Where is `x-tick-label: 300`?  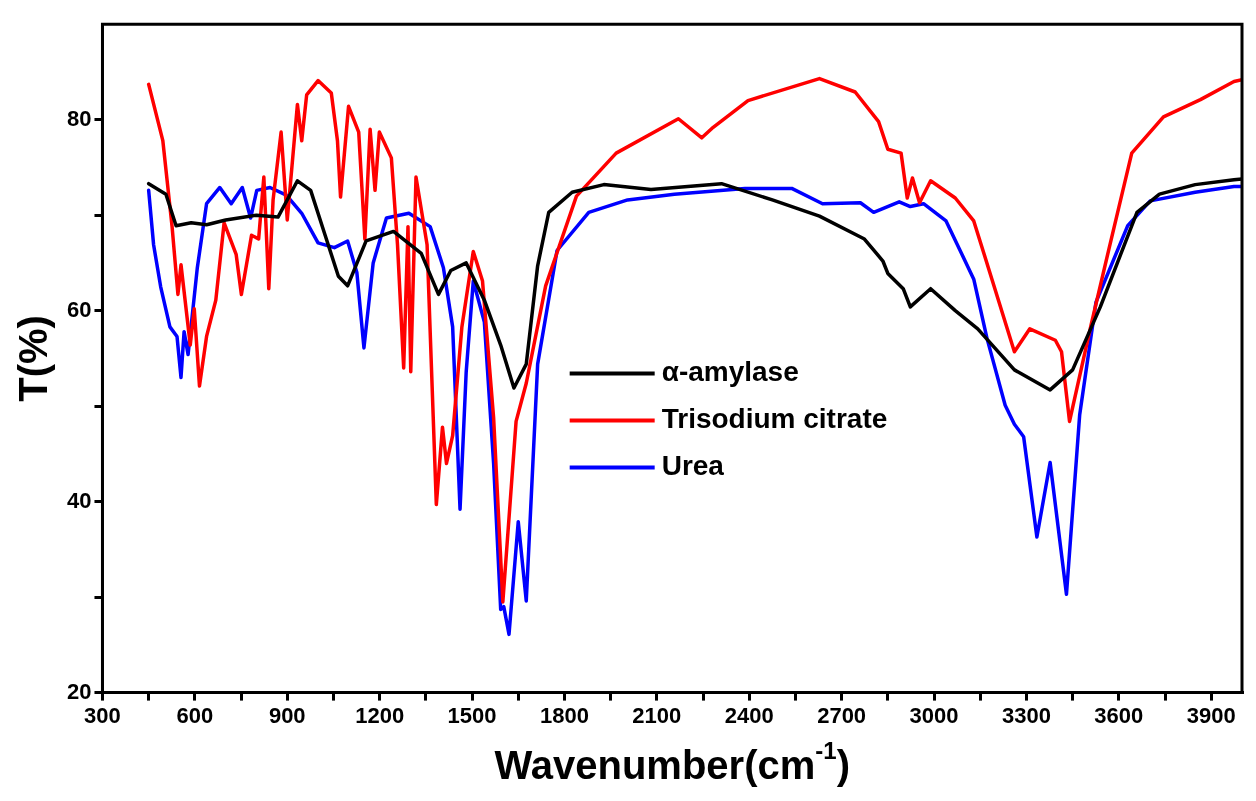
x-tick-label: 300 is located at coordinates (102, 715).